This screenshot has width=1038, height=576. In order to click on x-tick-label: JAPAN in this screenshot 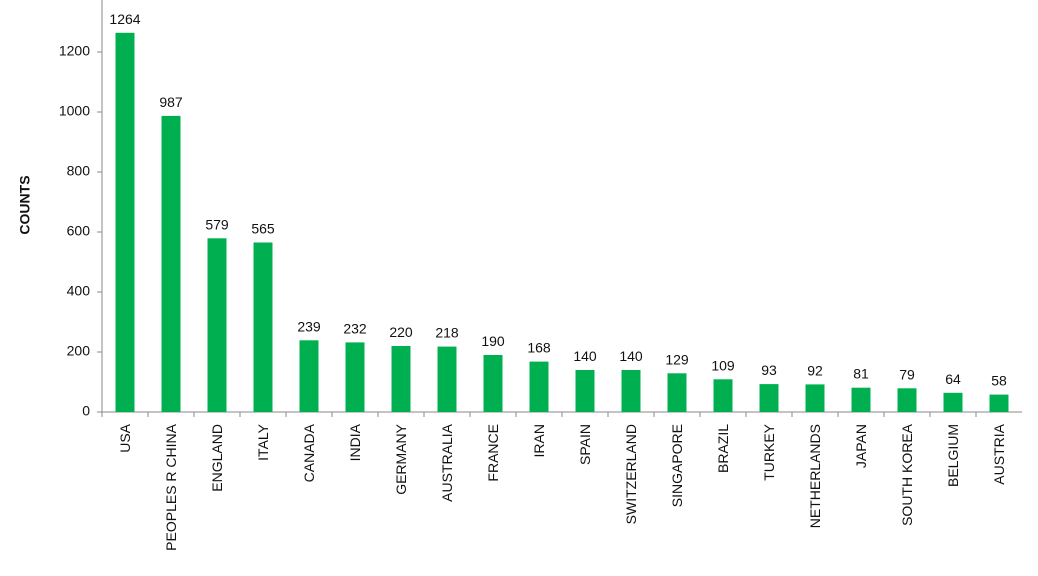, I will do `click(861, 446)`.